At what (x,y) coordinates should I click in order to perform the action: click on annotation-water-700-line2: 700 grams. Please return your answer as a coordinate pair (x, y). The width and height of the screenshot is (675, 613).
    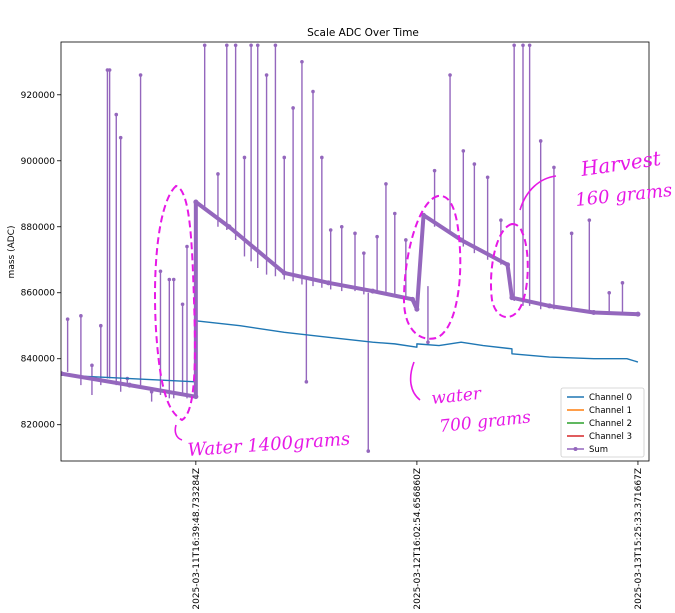
    Looking at the image, I should click on (485, 422).